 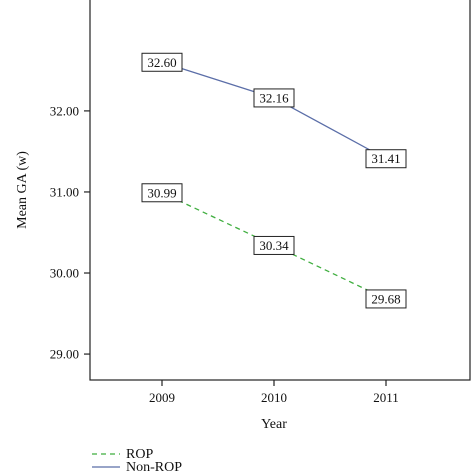 I want to click on data-label-value: 32.60, so click(x=161, y=62).